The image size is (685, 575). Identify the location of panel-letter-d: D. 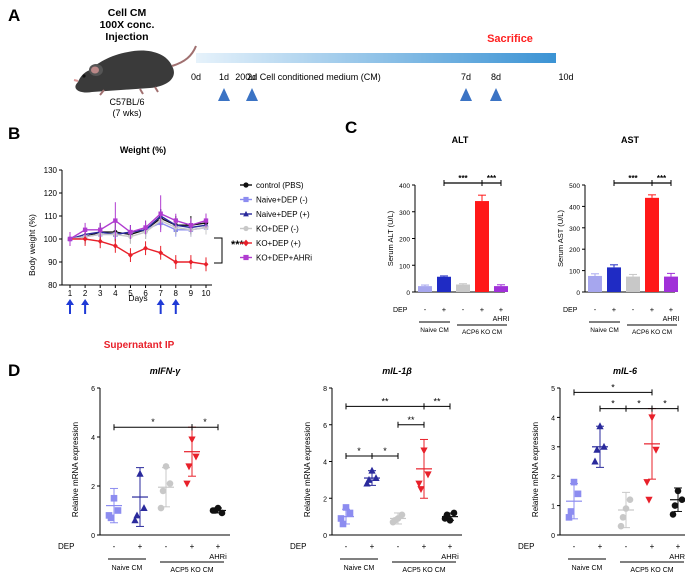
(14, 370).